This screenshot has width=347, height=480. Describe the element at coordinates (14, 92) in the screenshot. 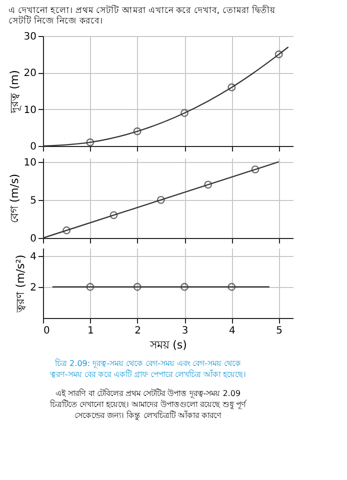

I see `y-axis-title: দূরত্ব (m)` at that location.